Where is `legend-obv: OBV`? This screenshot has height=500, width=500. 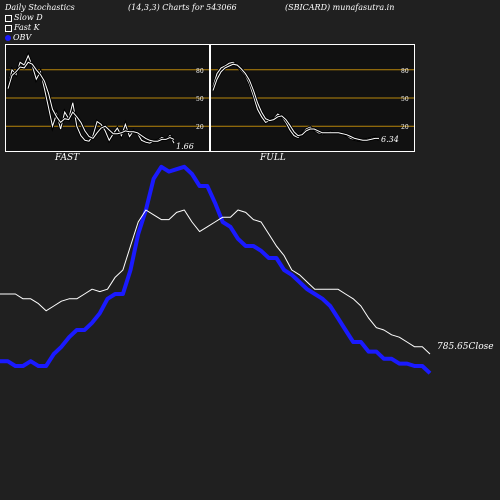
legend-obv: OBV is located at coordinates (18, 37).